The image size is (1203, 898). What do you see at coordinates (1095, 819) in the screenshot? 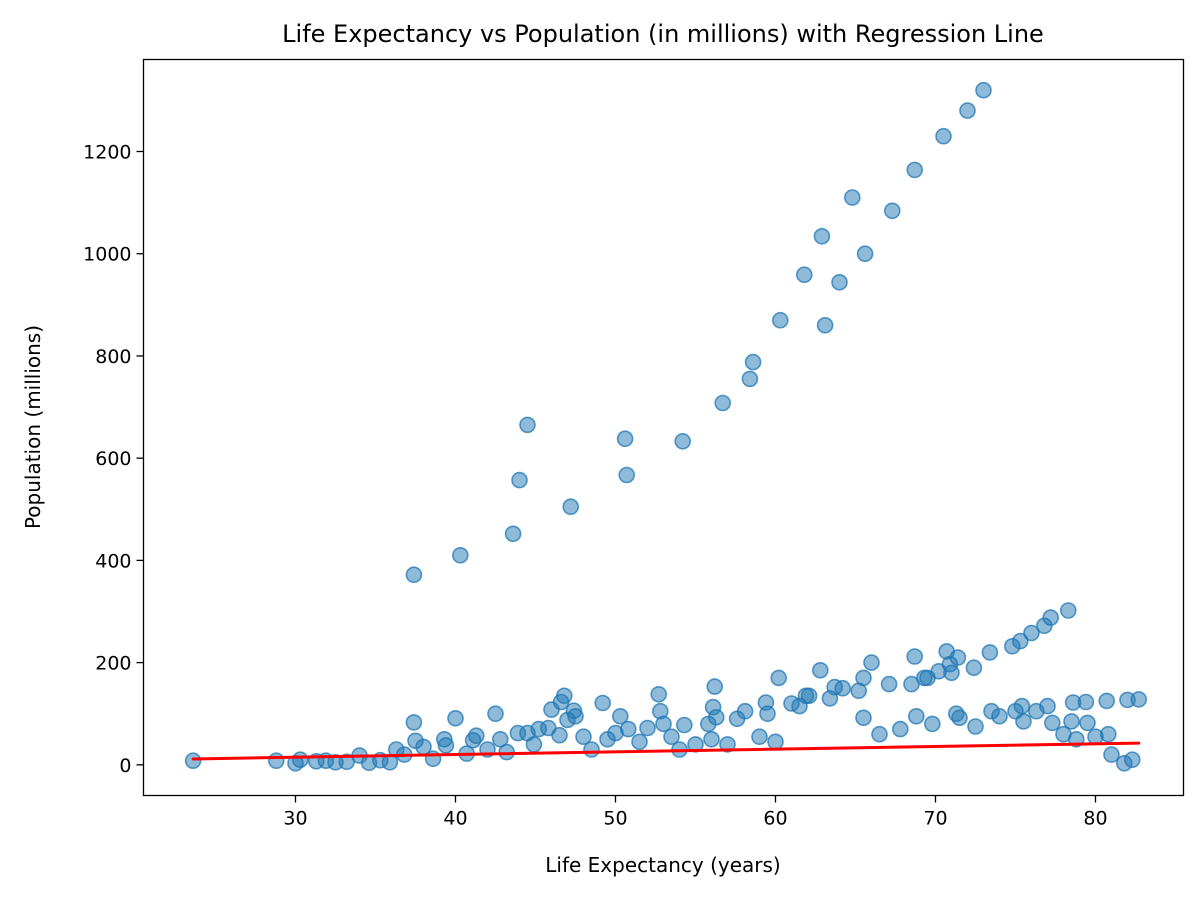
I see `x-tick-label: 80` at bounding box center [1095, 819].